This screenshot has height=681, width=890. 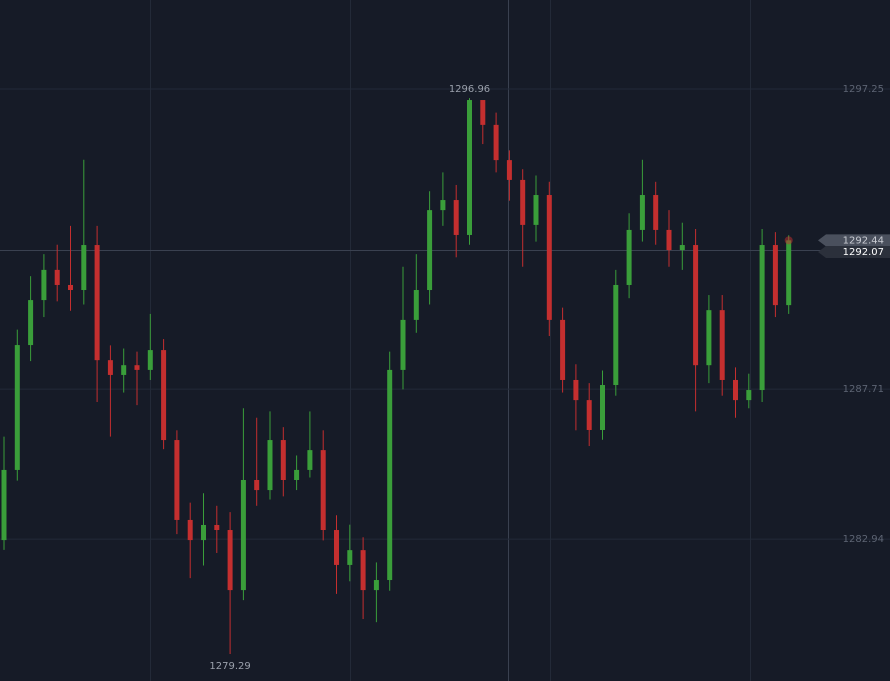 I want to click on y-tick-label: 1287.71, so click(x=863, y=389).